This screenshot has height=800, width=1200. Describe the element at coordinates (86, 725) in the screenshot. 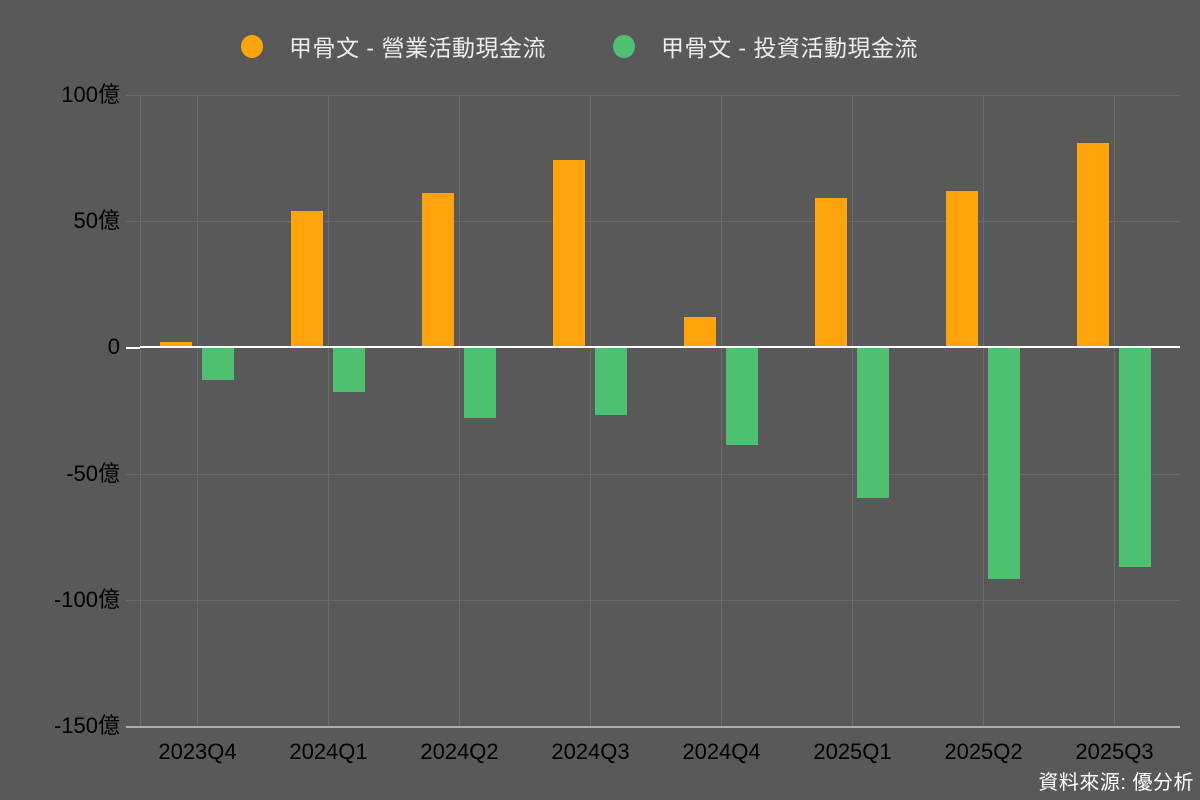

I see `y-axis-label: -150億` at that location.